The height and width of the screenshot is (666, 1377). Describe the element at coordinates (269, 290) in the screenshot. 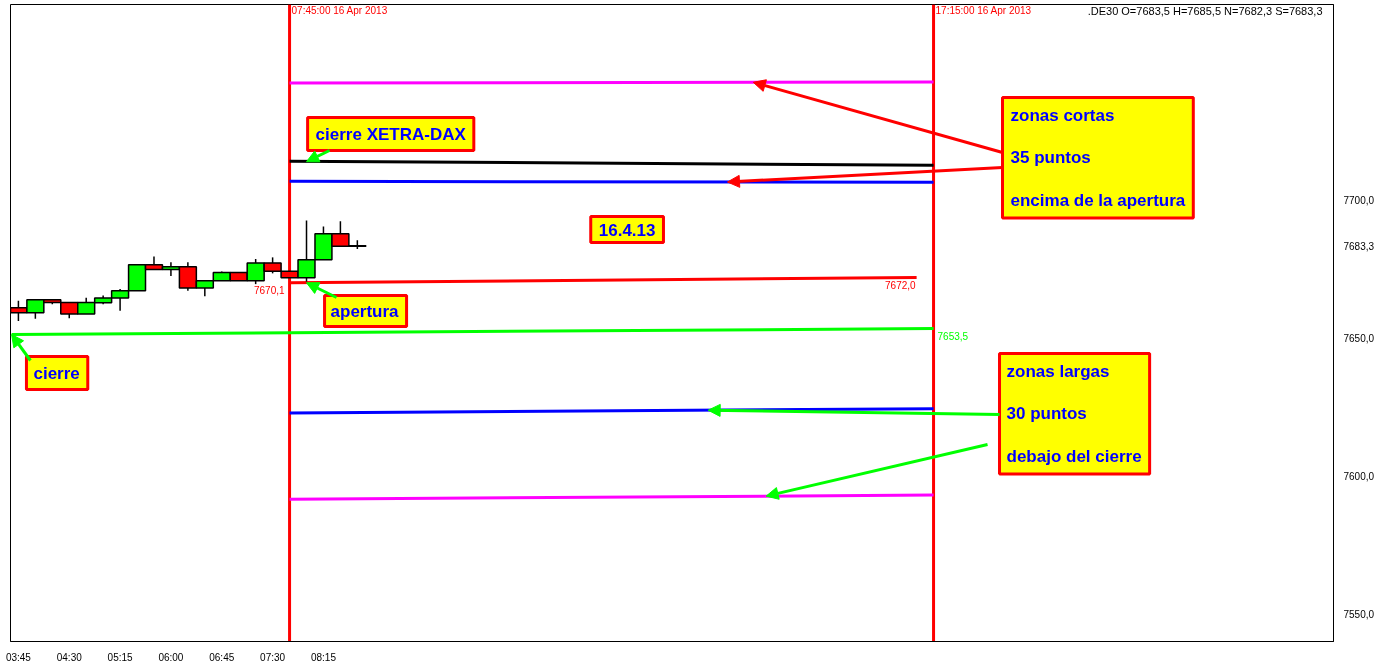

I see `data-label: 7670,1` at that location.